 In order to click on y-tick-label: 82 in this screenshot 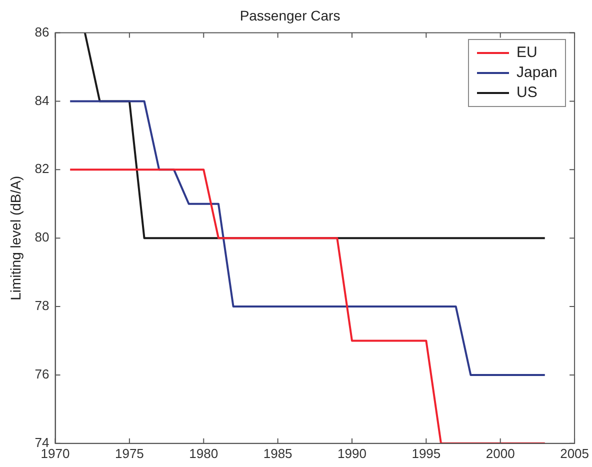, I will do `click(42, 168)`.